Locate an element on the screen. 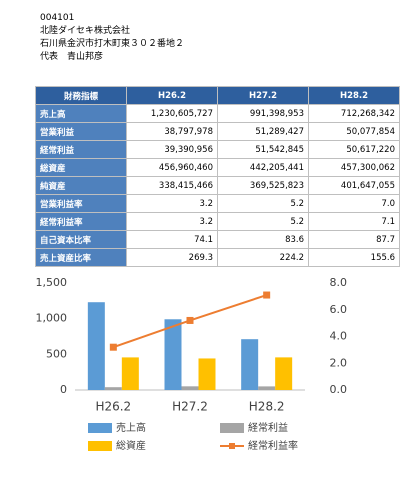 The width and height of the screenshot is (410, 480). cell: 1,230,605,727 is located at coordinates (172, 113).